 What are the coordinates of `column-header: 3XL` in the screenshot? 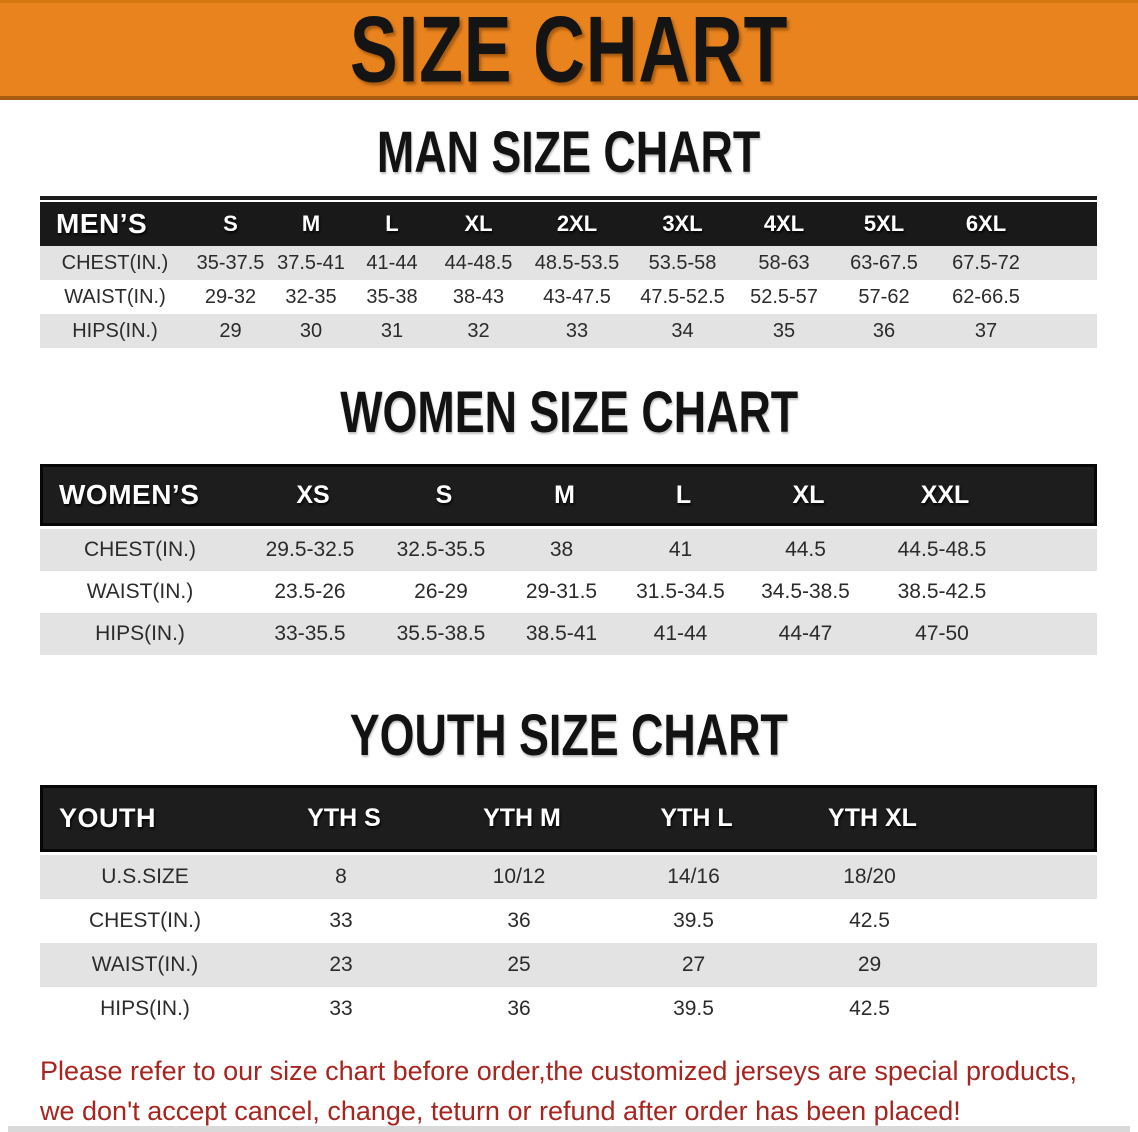 It's located at (682, 223).